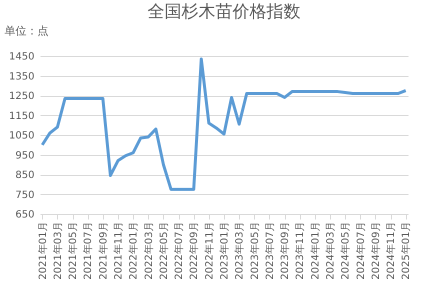 Image resolution: width=425 pixels, height=291 pixels. What do you see at coordinates (24, 215) in the screenshot?
I see `y-tick-label: 650` at bounding box center [24, 215].